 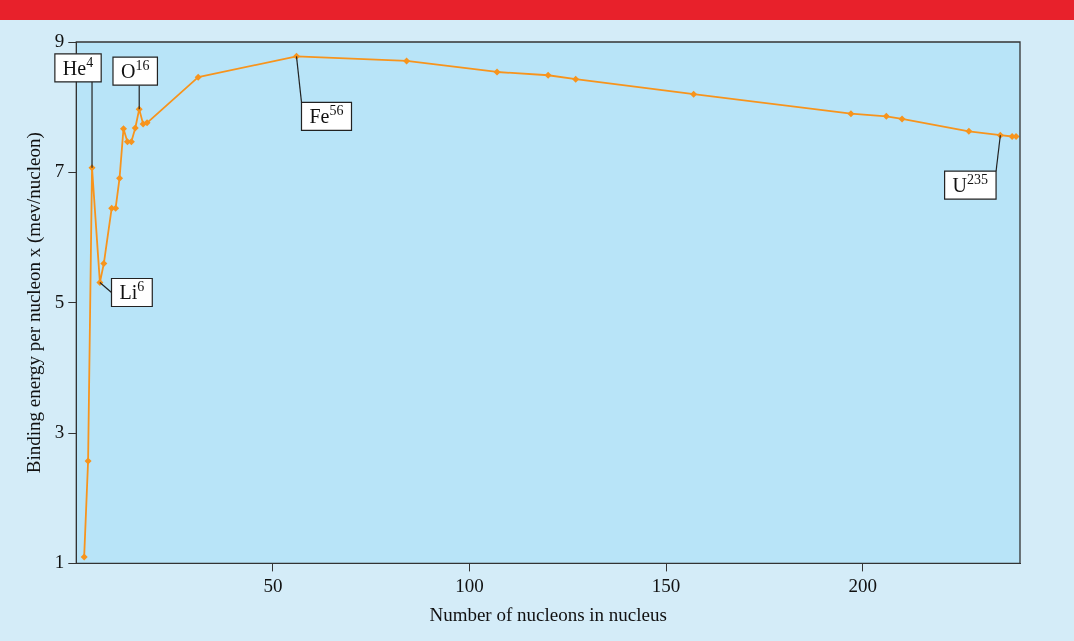 I want to click on y-tick-label: 1, so click(x=59, y=562).